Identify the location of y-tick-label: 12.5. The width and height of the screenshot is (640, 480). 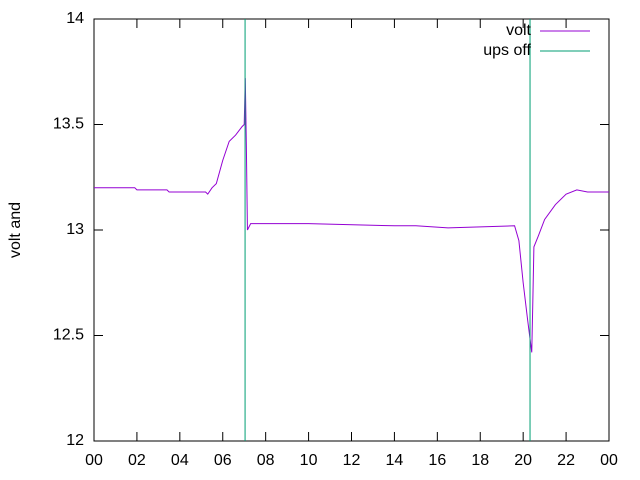
(68, 335).